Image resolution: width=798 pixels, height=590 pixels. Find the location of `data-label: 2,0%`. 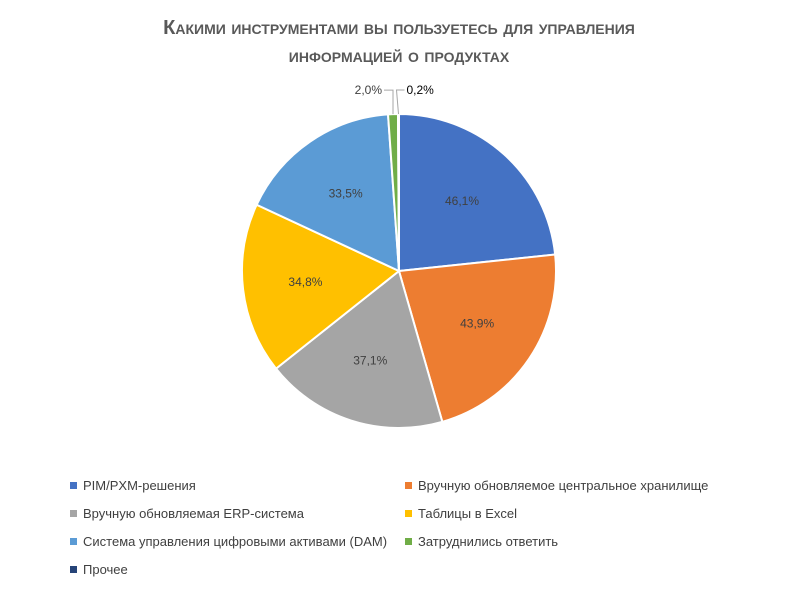

data-label: 2,0% is located at coordinates (369, 90).